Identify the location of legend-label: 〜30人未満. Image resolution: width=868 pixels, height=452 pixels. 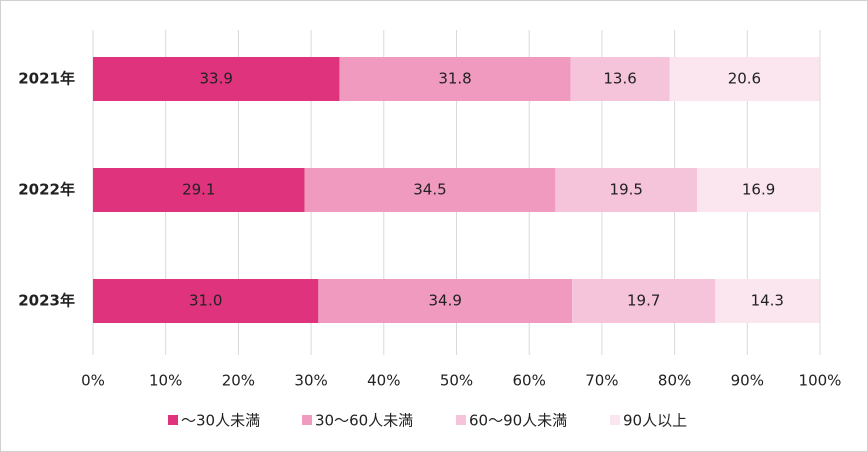
(220, 421).